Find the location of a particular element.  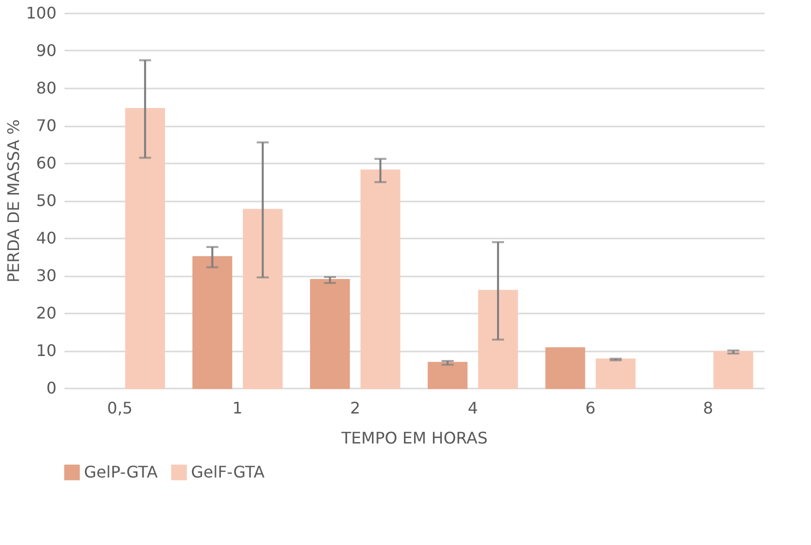

y-axis-title: PERDA DE MASSA % is located at coordinates (13, 201).